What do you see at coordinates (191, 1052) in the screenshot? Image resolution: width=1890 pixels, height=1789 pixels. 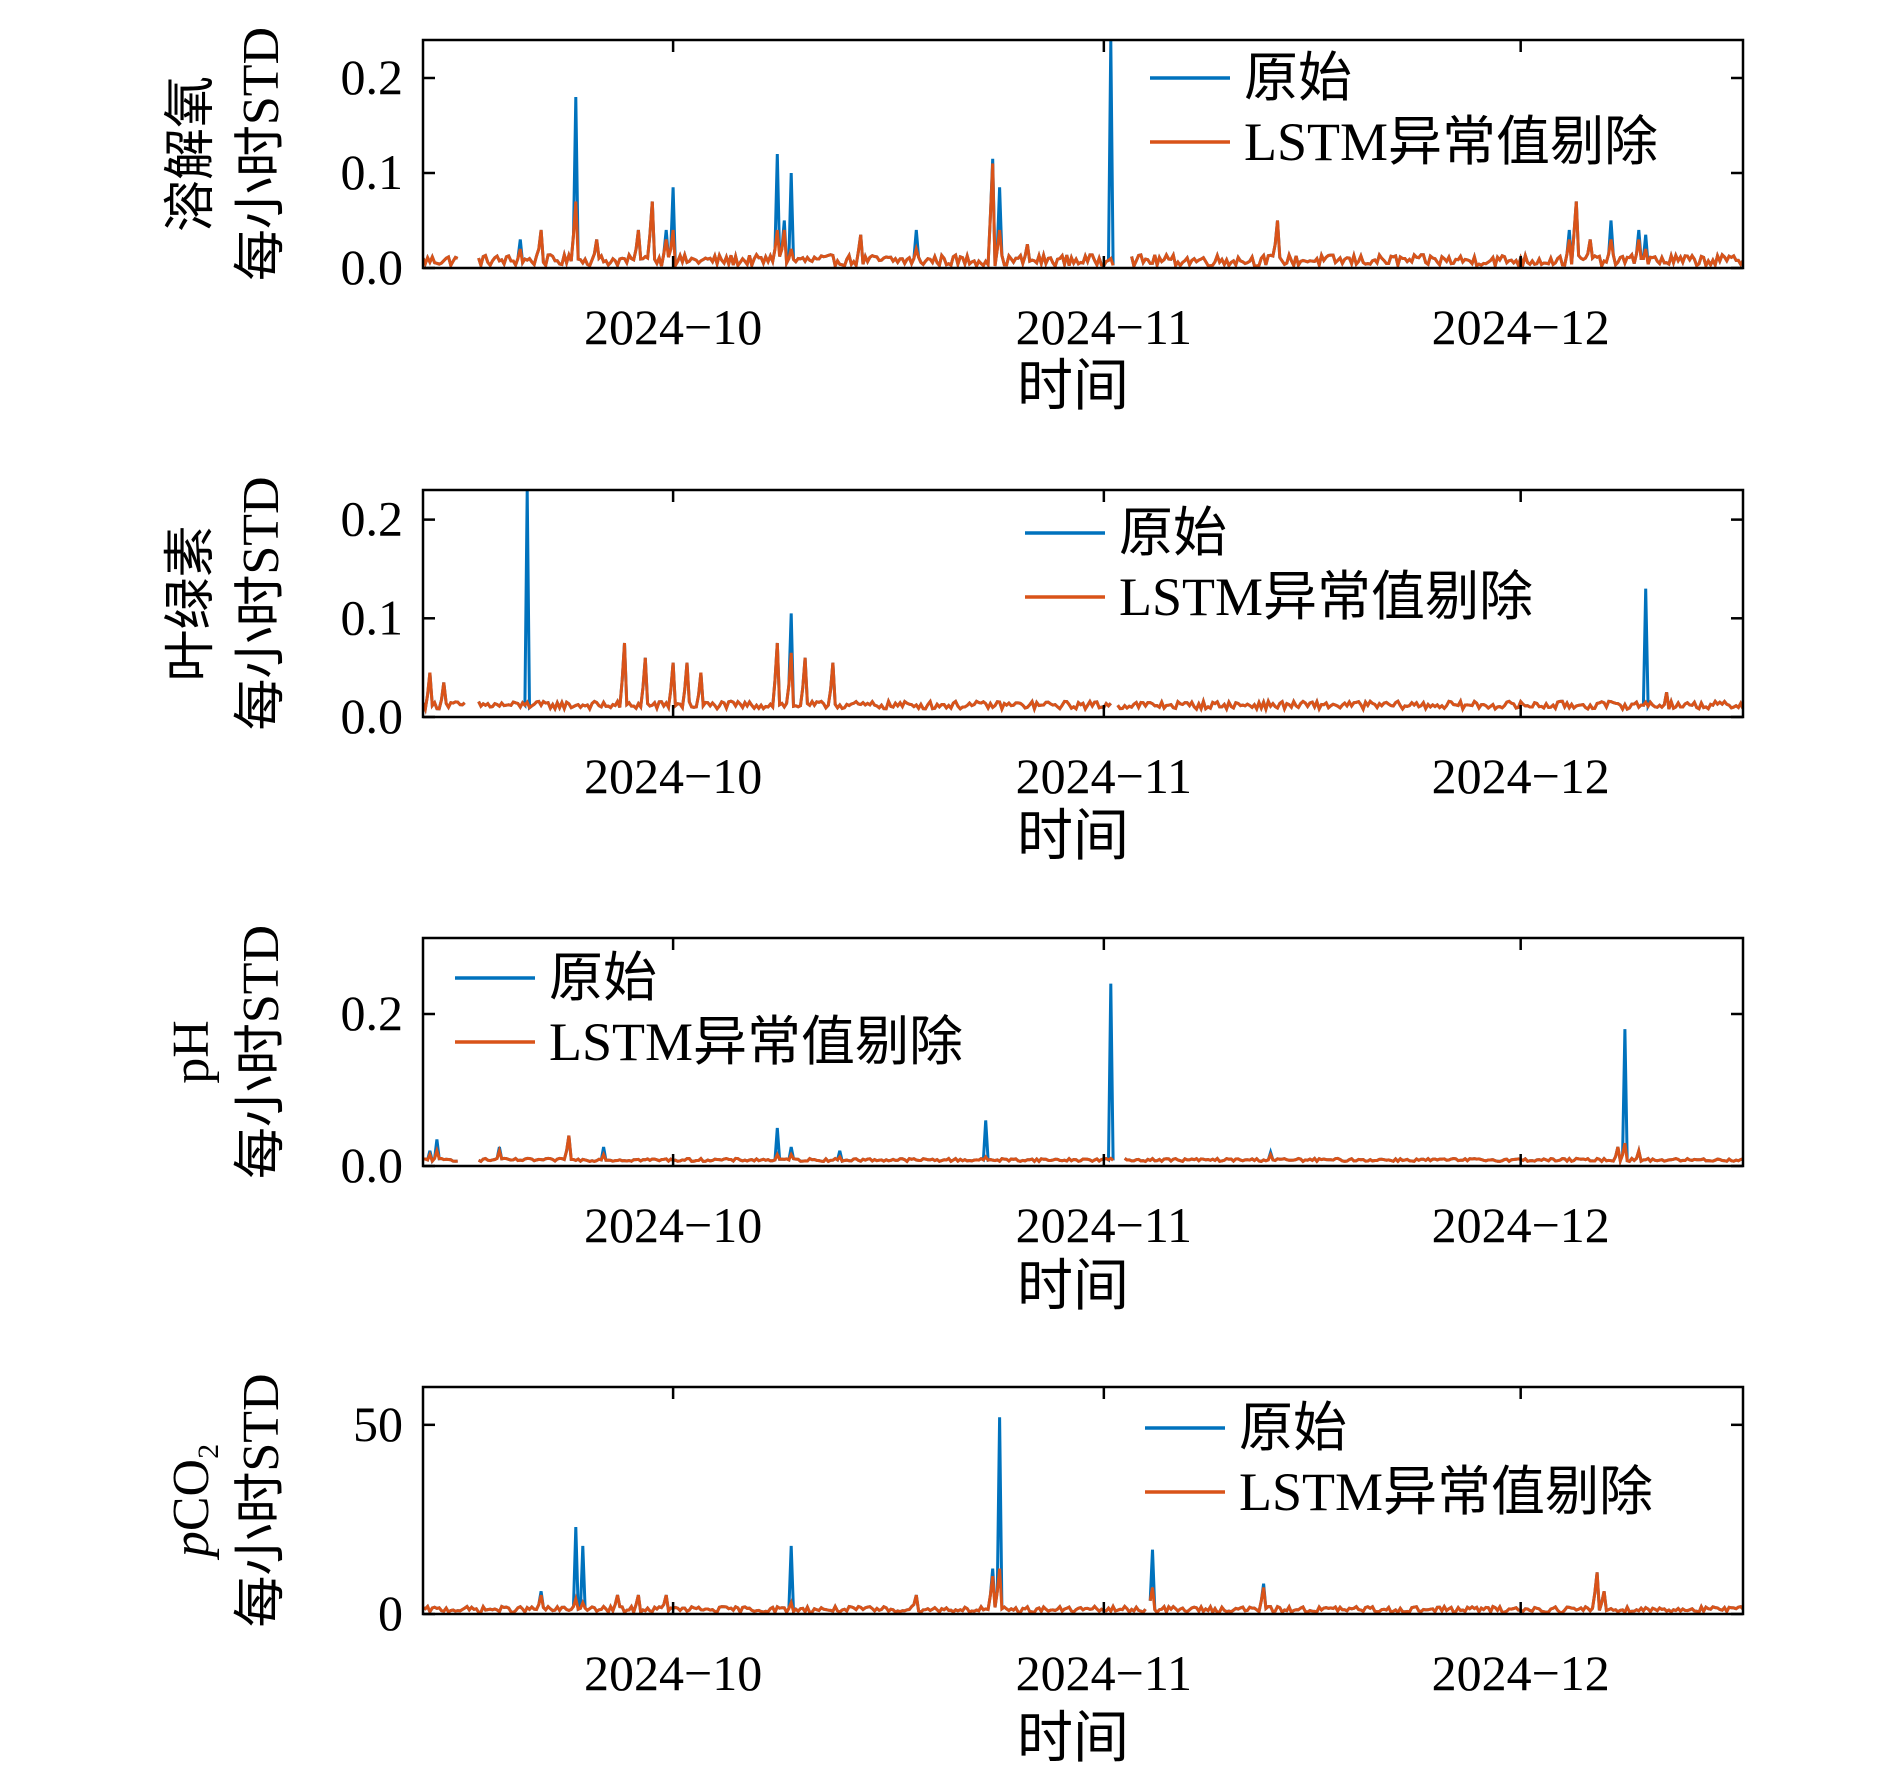 I see `y-axis-label-line1: pH` at bounding box center [191, 1052].